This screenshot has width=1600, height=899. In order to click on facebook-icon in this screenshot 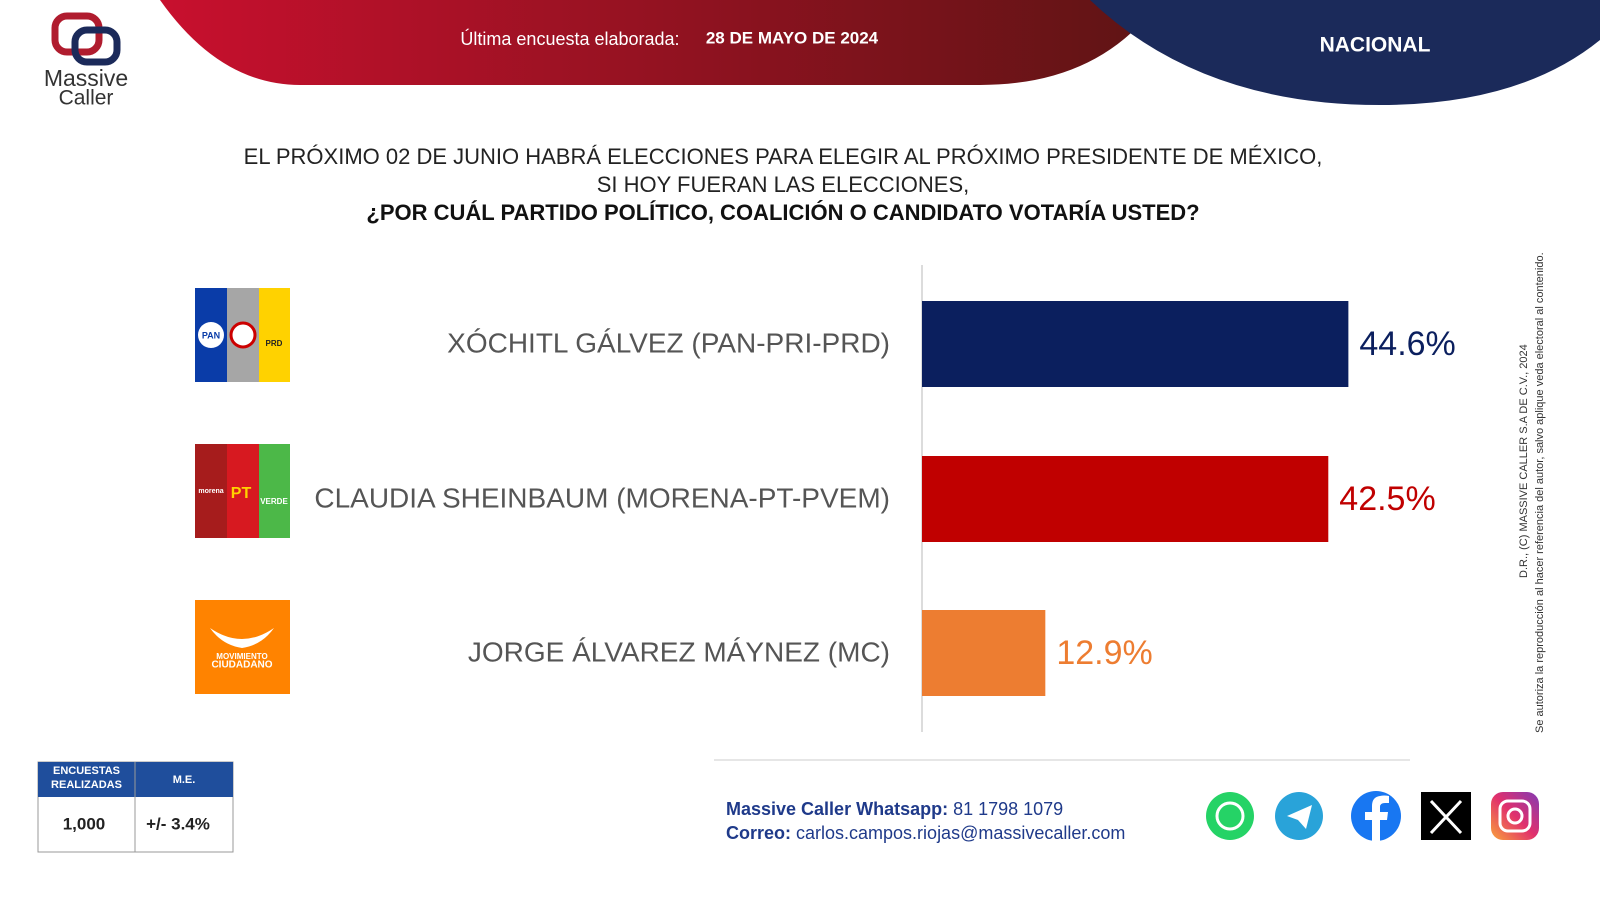, I will do `click(1376, 816)`.